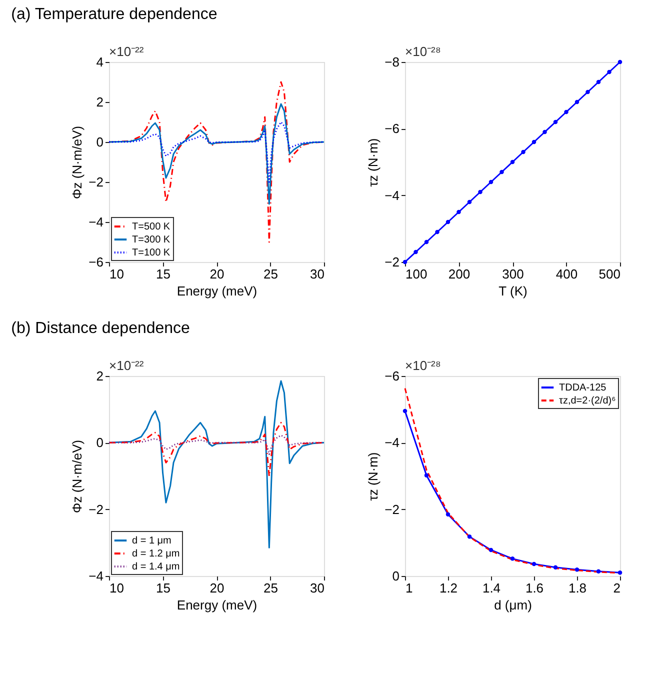  What do you see at coordinates (583, 388) in the screenshot?
I see `legend-label: TDDA-125` at bounding box center [583, 388].